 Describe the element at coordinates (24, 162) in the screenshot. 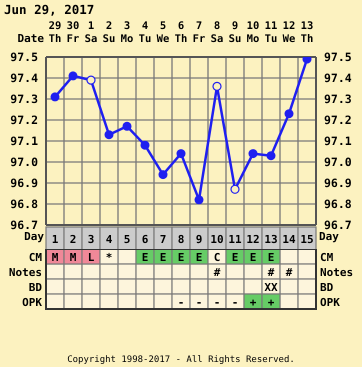

I see `y-tick-label: 97.0` at that location.